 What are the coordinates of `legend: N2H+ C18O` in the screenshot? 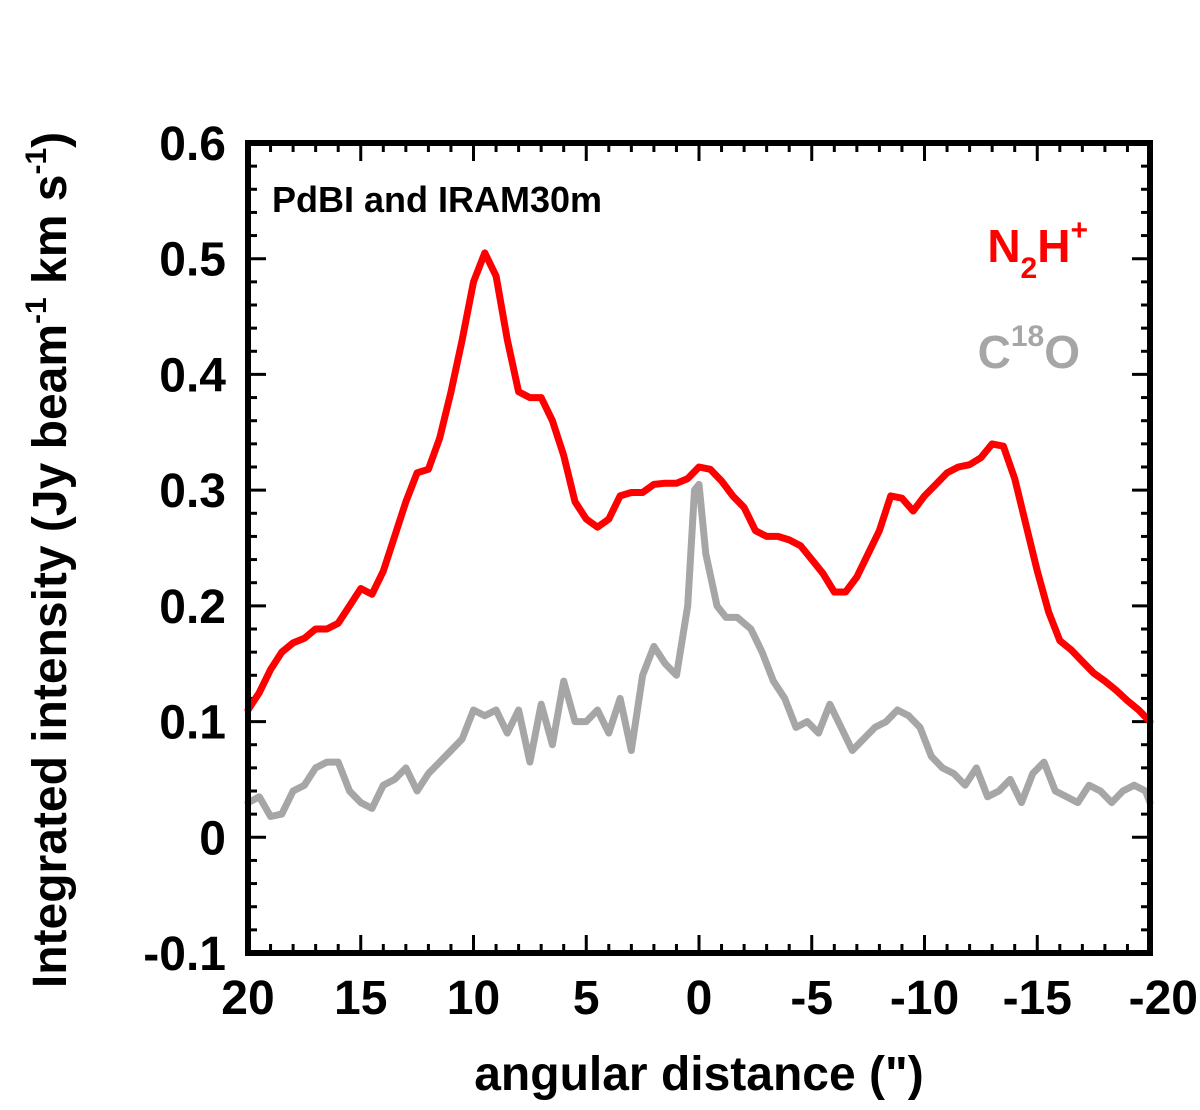 It's located at (1033, 296).